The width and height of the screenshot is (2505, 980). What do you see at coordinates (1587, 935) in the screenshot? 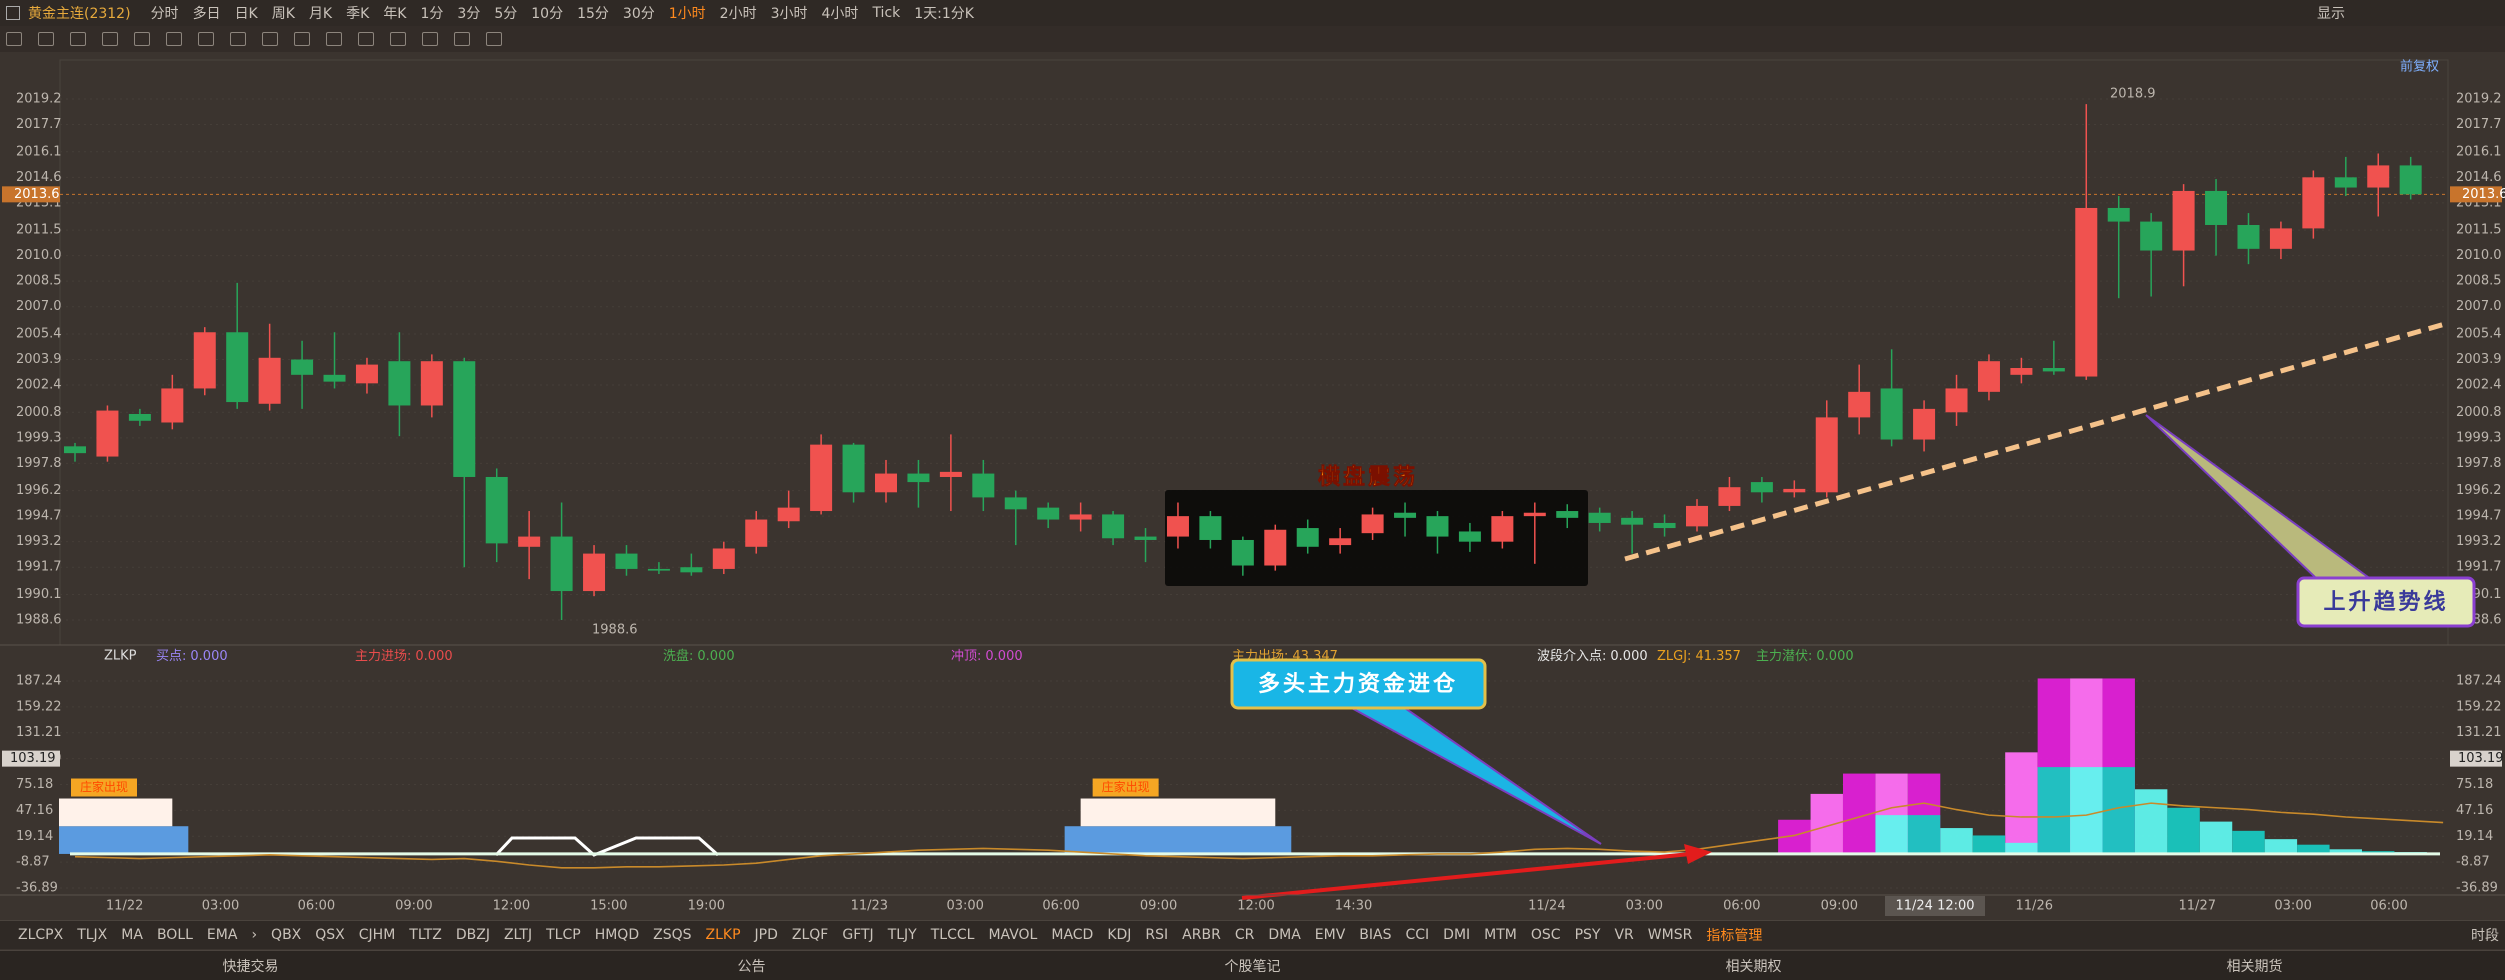
I see `indicator-tab: PSY` at bounding box center [1587, 935].